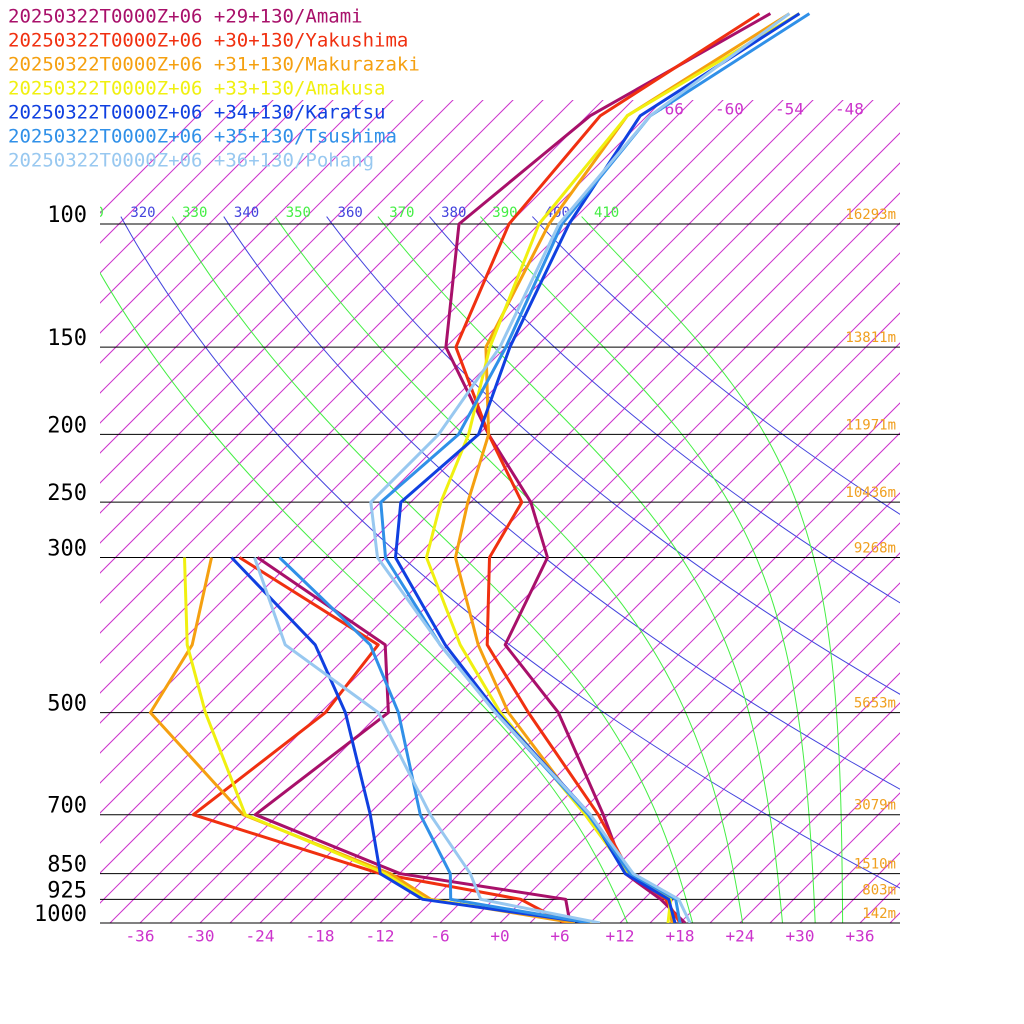  I want to click on x-tick-label: +30, so click(800, 936).